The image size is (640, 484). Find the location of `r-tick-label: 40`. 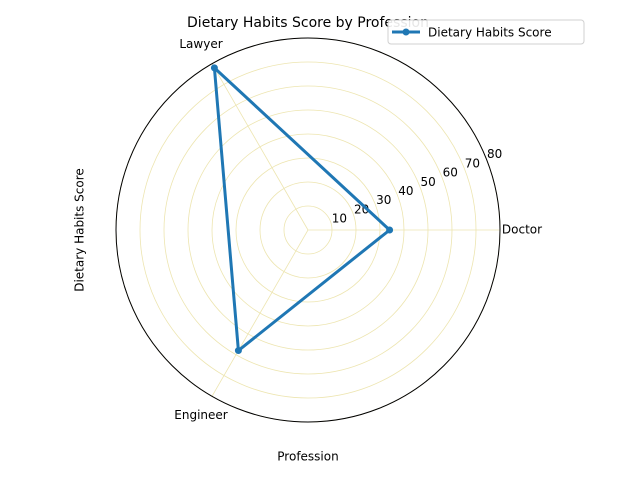

r-tick-label: 40 is located at coordinates (405, 191).